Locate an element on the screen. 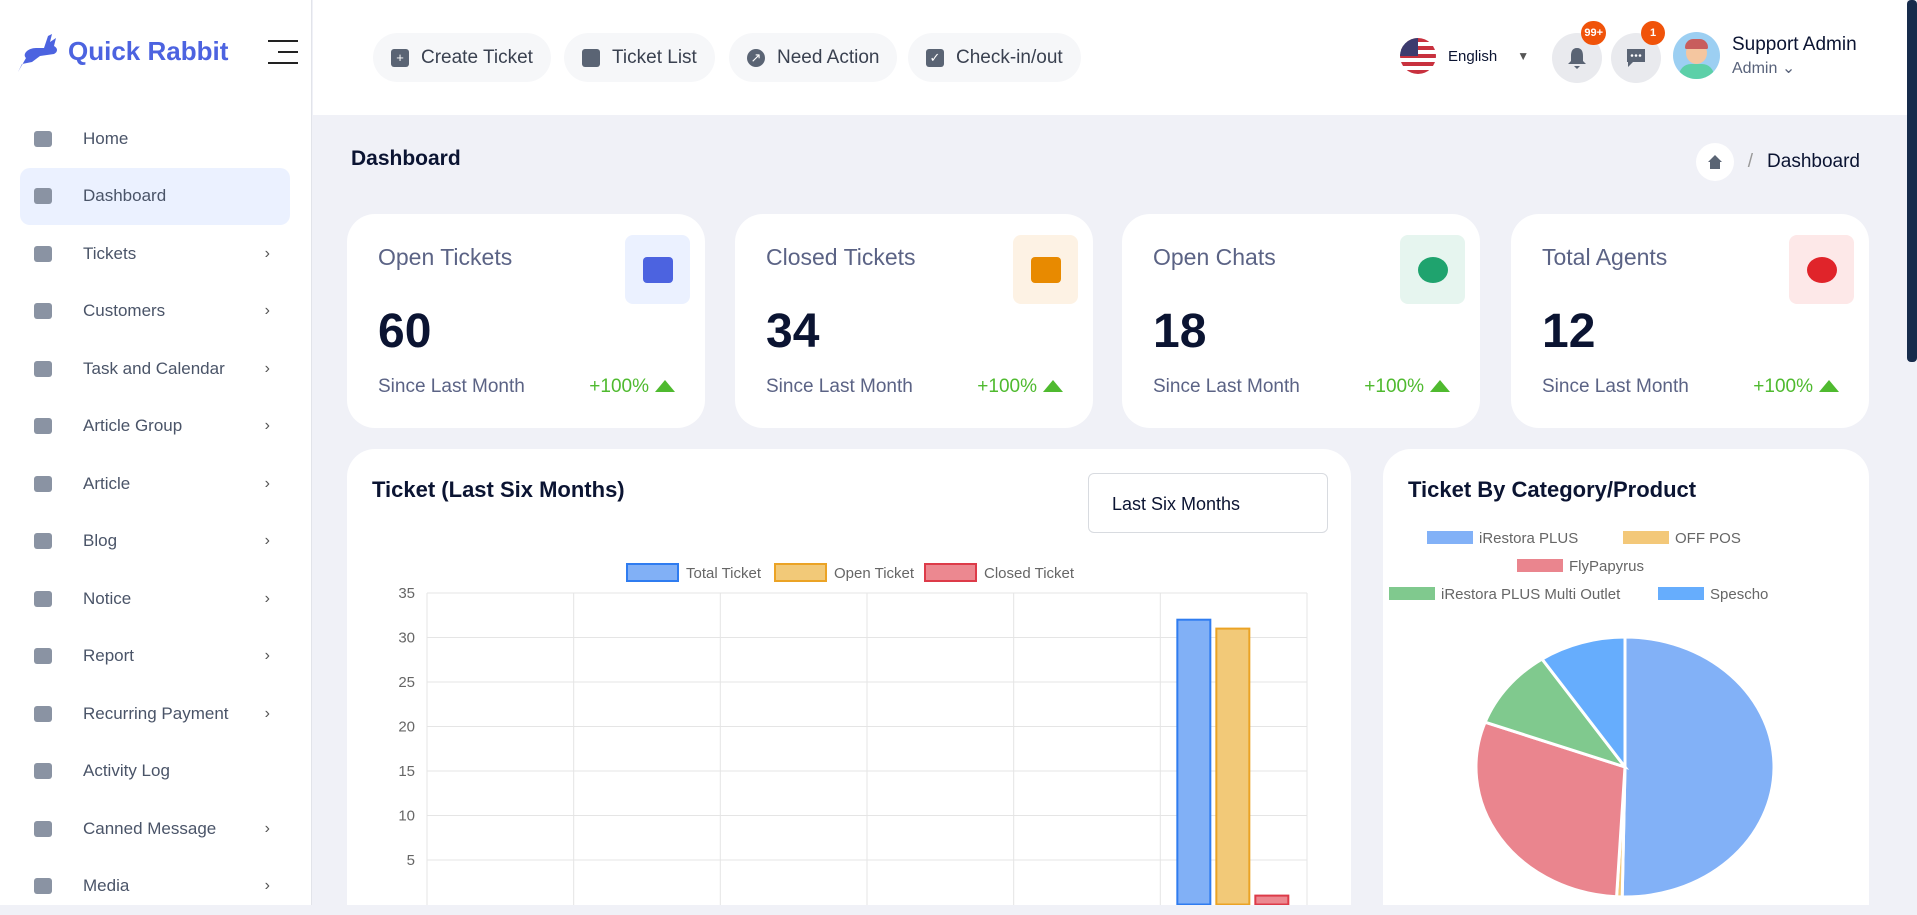  stat-card-closed-tickets: Closed Tickets 34 Since Last Month +100% is located at coordinates (914, 321).